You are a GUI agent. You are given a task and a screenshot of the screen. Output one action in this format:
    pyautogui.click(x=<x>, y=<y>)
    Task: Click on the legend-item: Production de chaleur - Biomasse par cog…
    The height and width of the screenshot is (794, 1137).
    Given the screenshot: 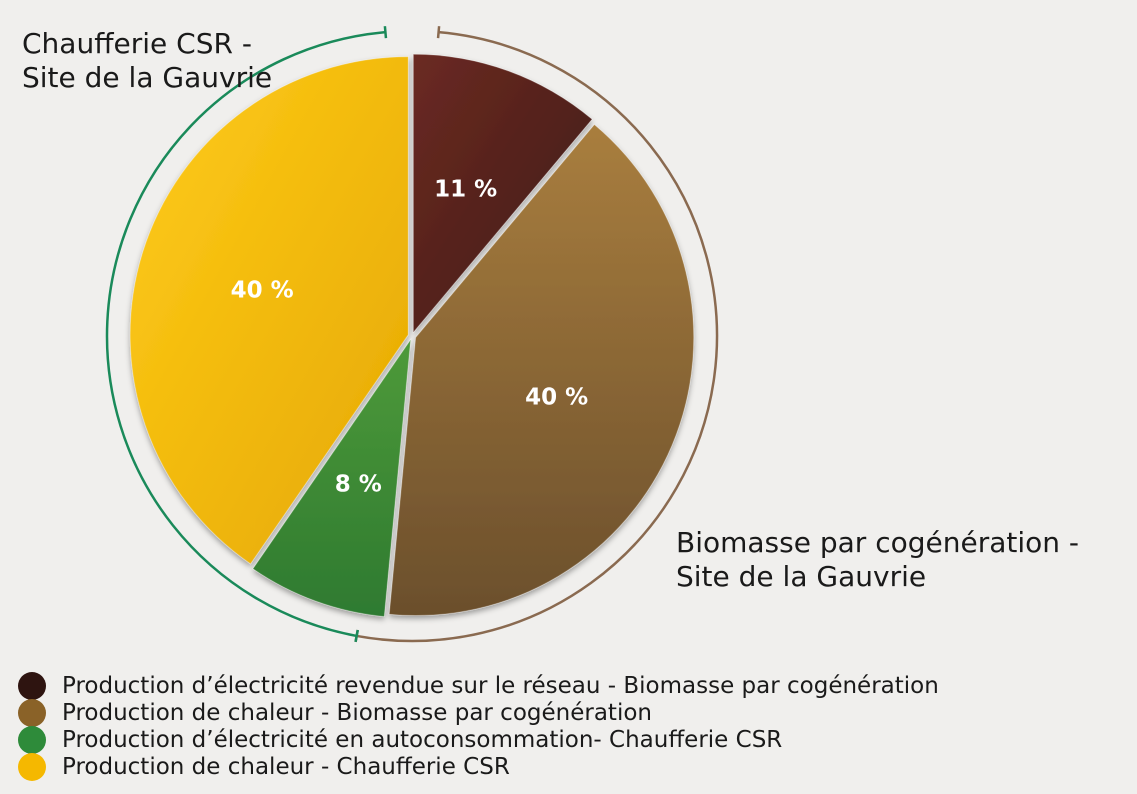 What is the action you would take?
    pyautogui.click(x=478, y=712)
    